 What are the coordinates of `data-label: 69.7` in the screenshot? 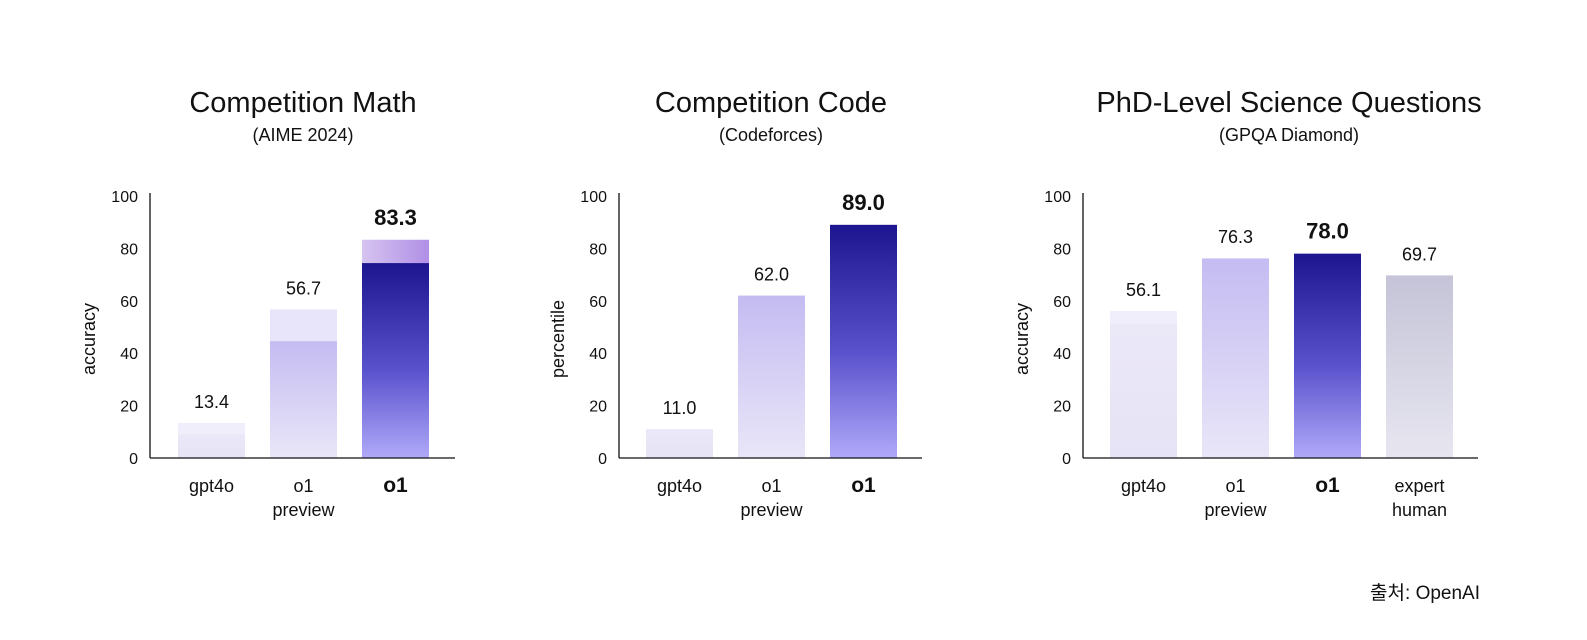 It's located at (1419, 254).